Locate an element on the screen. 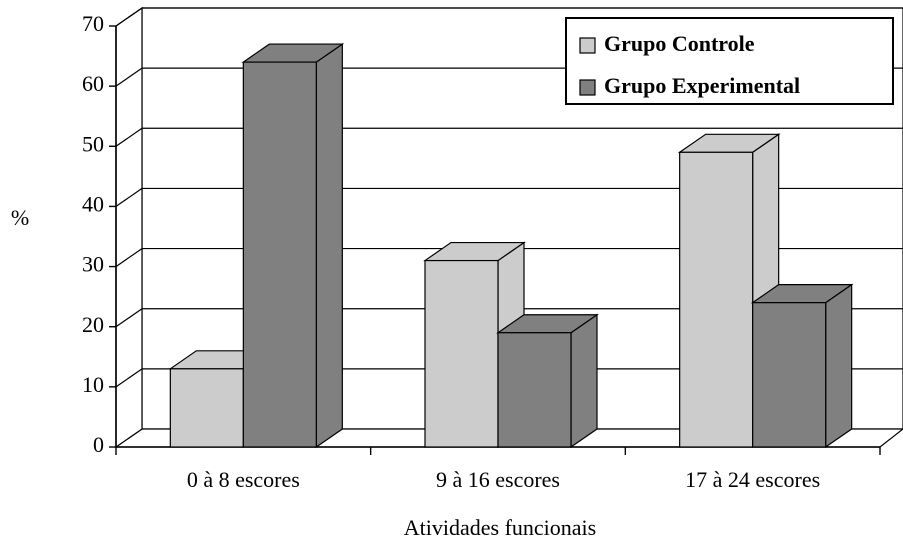 Image resolution: width=903 pixels, height=548 pixels. y-tick-label: 50 is located at coordinates (93, 143).